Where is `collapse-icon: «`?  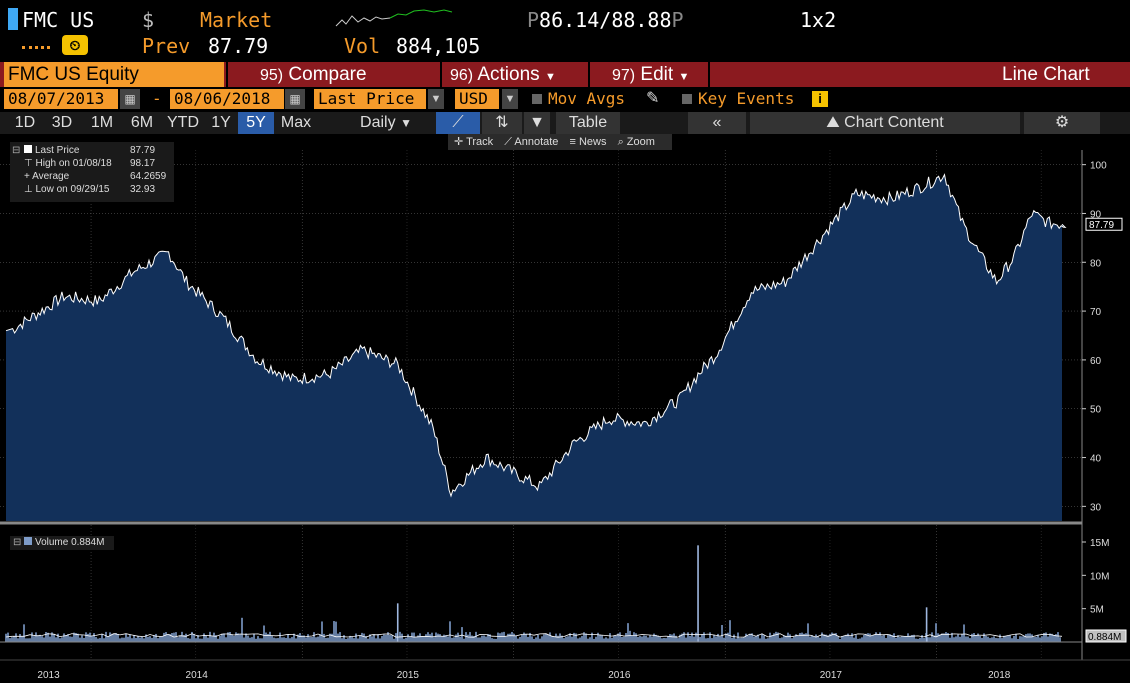 collapse-icon: « is located at coordinates (717, 123).